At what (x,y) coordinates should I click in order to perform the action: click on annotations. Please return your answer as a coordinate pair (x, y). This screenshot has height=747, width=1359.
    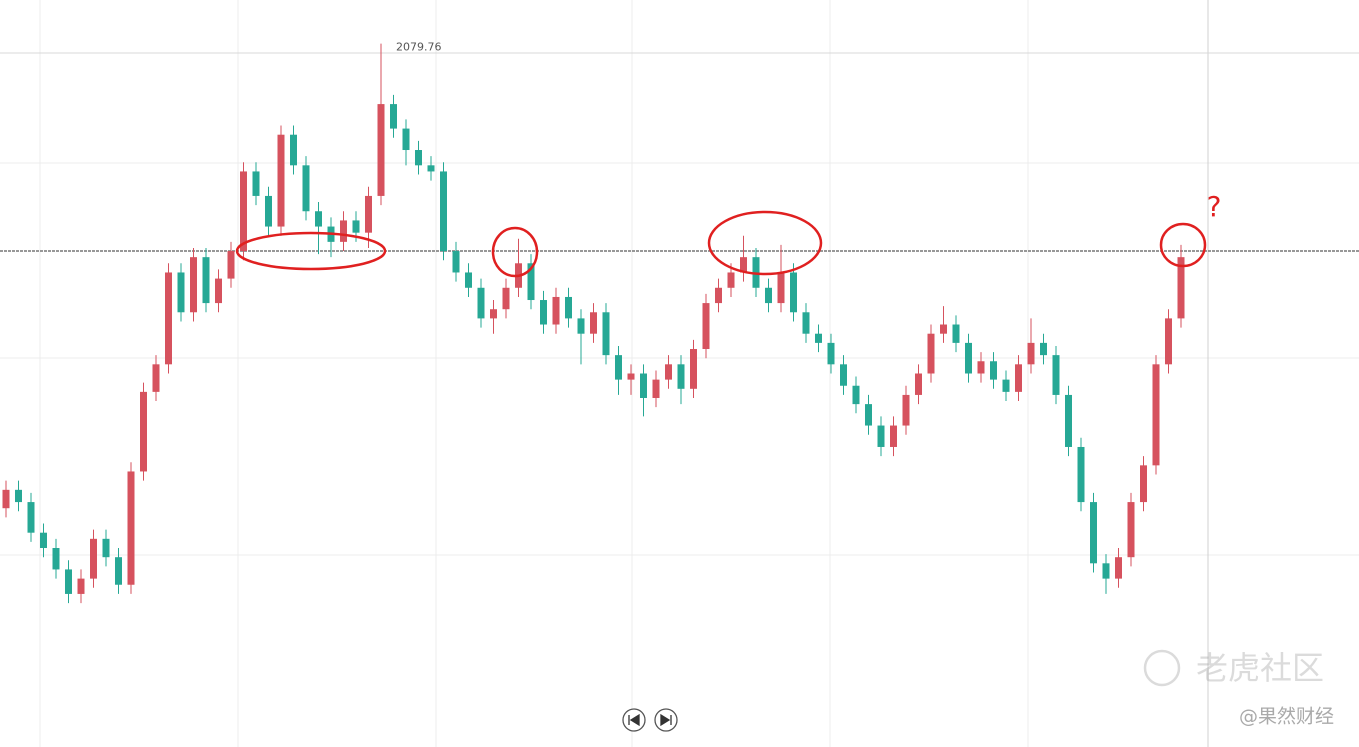
    Looking at the image, I should click on (721, 244).